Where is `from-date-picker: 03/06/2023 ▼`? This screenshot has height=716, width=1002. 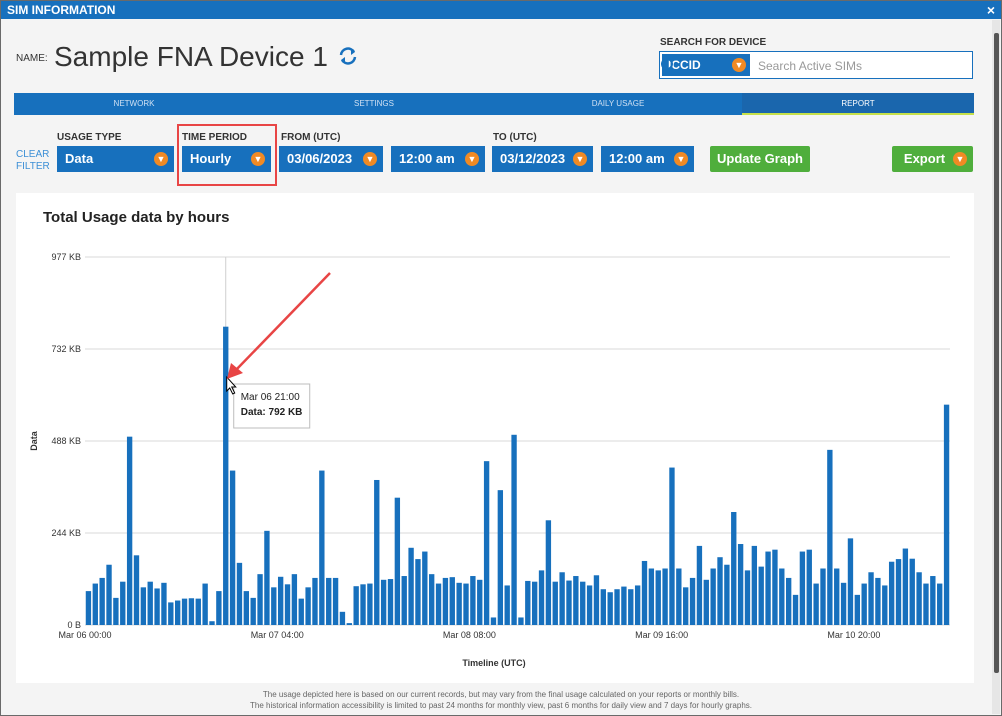 from-date-picker: 03/06/2023 ▼ is located at coordinates (331, 159).